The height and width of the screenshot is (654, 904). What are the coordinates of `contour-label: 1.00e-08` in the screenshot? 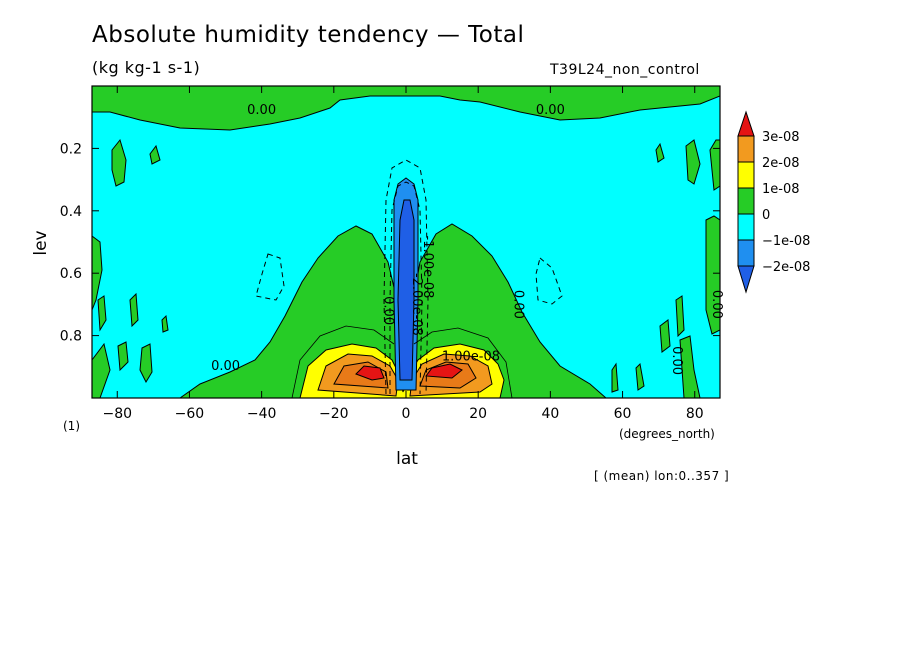 It's located at (471, 357).